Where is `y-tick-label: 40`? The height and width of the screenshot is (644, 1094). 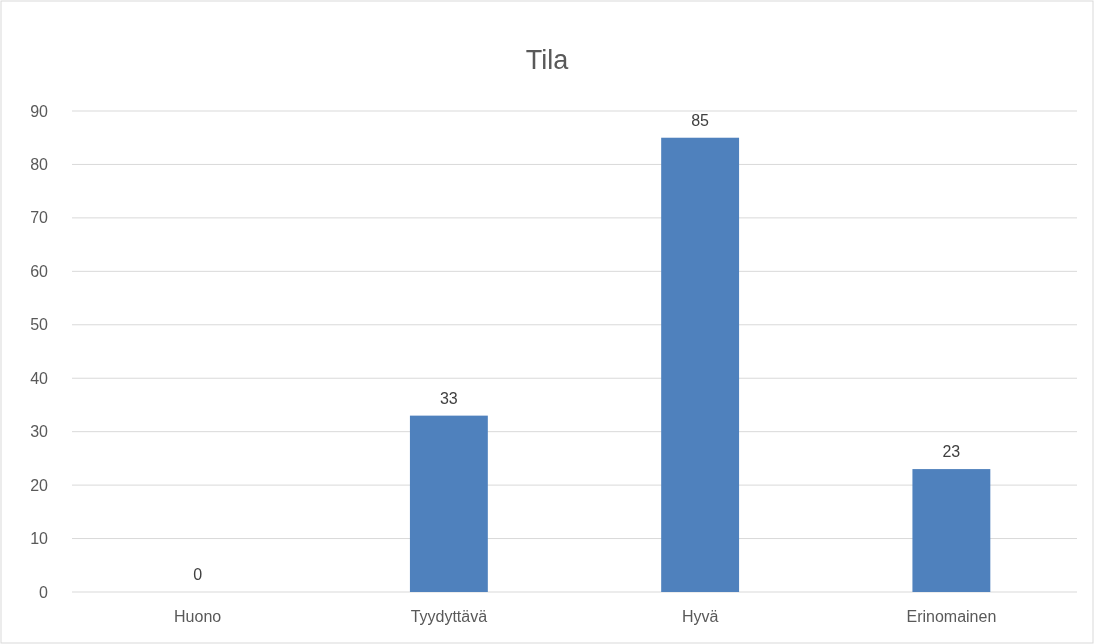 y-tick-label: 40 is located at coordinates (39, 378).